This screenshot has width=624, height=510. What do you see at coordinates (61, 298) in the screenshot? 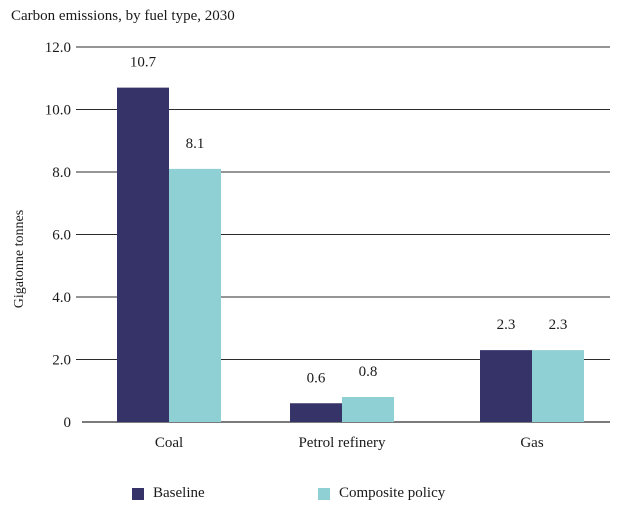
I see `y-tick-label: 4.0` at bounding box center [61, 298].